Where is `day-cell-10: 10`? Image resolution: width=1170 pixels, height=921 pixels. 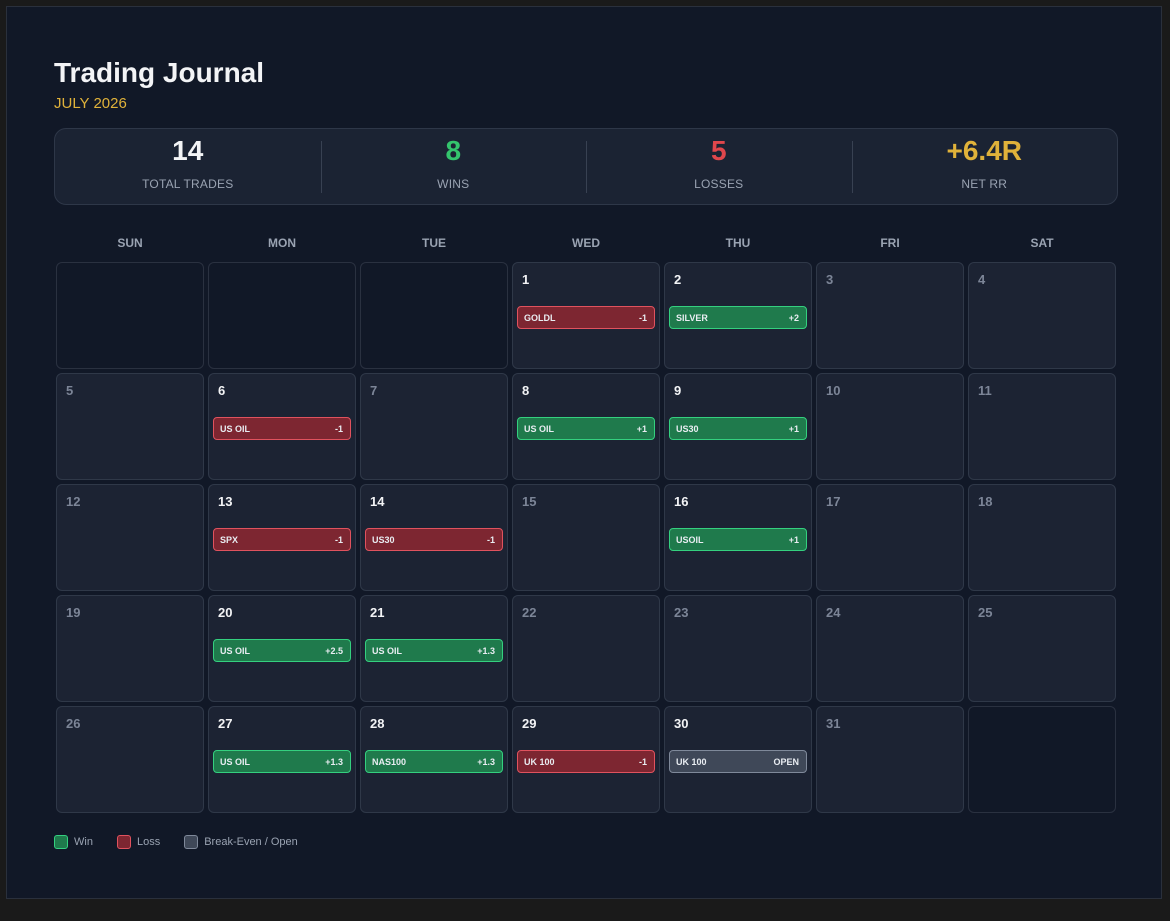 day-cell-10: 10 is located at coordinates (890, 426).